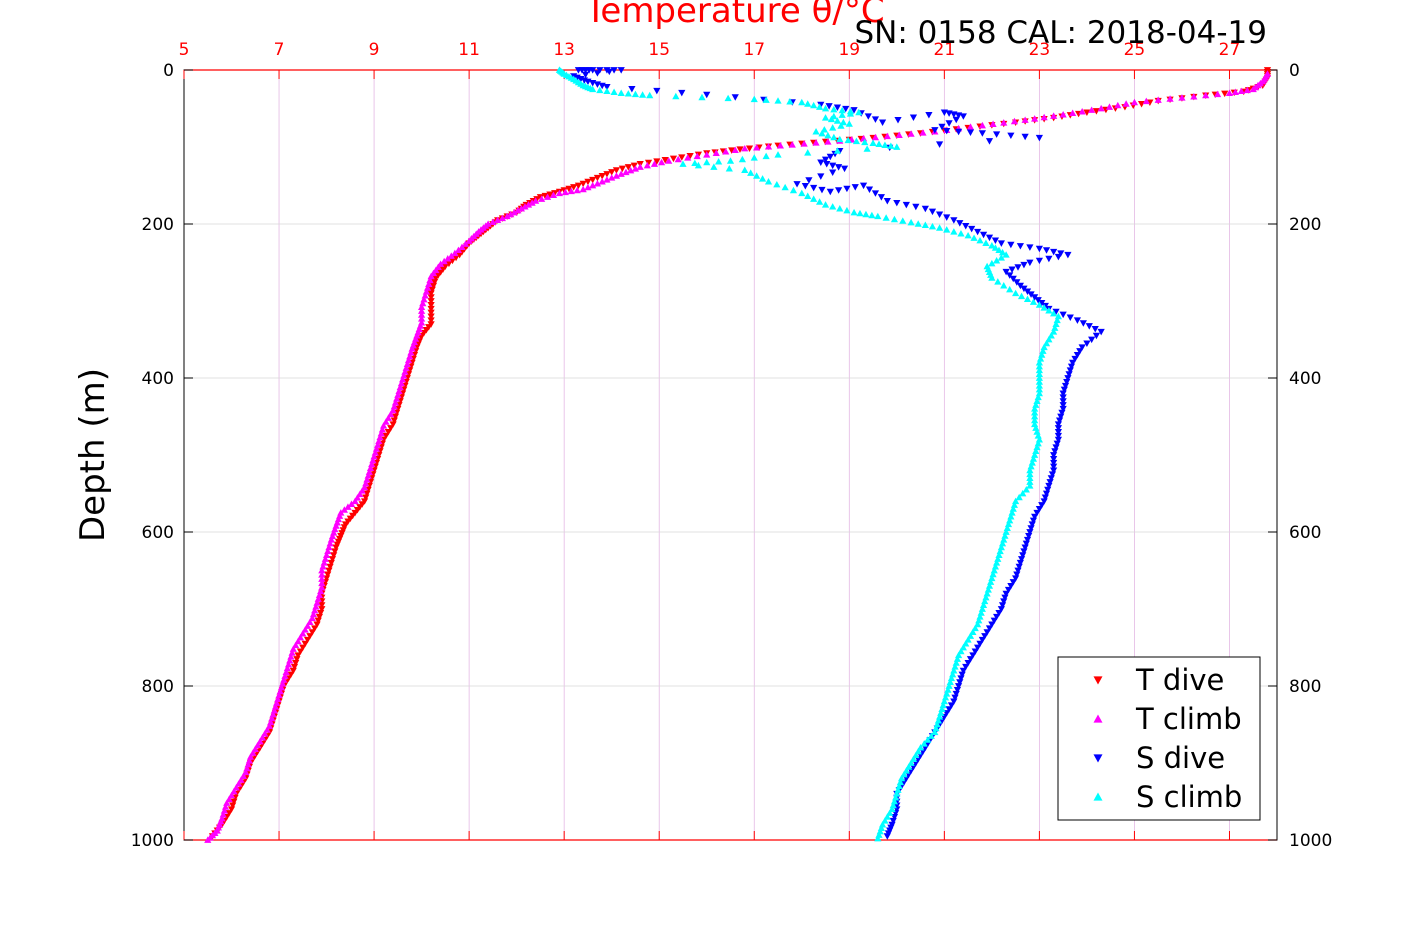 The image size is (1417, 945). Describe the element at coordinates (754, 50) in the screenshot. I see `x-tick-label: 17` at that location.